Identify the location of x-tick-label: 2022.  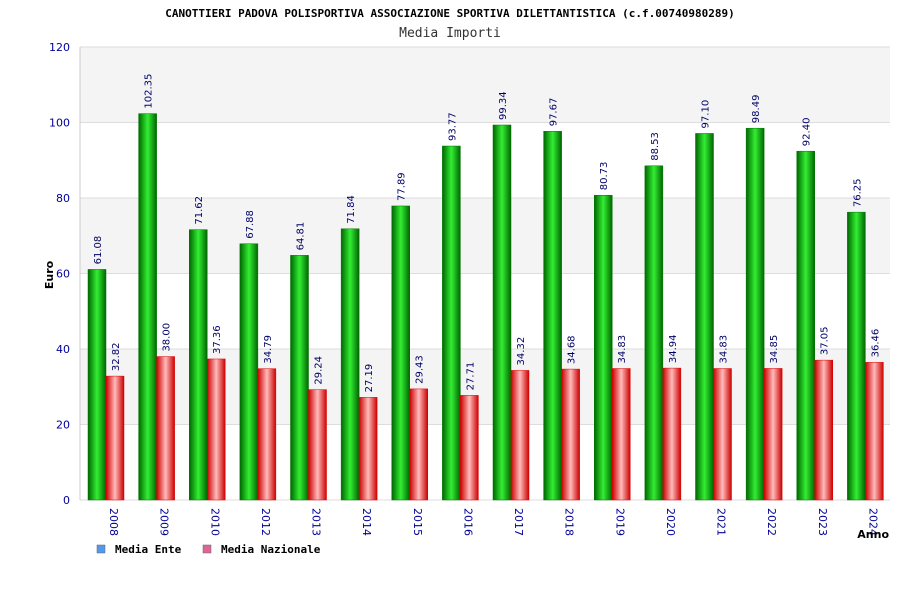
(771, 522).